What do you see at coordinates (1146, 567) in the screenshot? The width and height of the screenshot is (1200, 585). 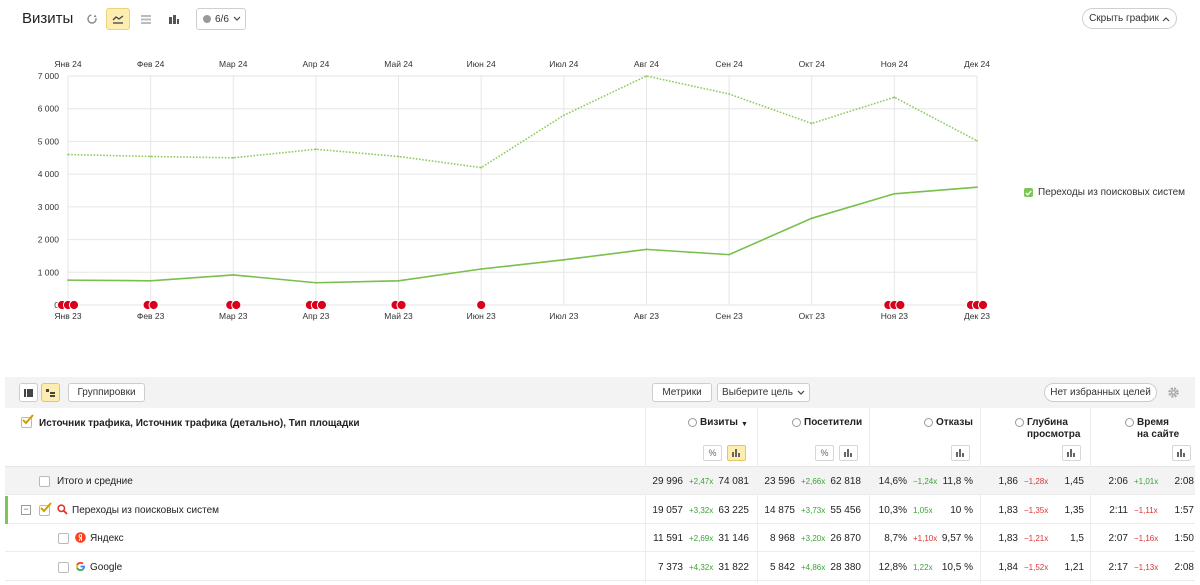 I see `change-factor: −1,13x` at bounding box center [1146, 567].